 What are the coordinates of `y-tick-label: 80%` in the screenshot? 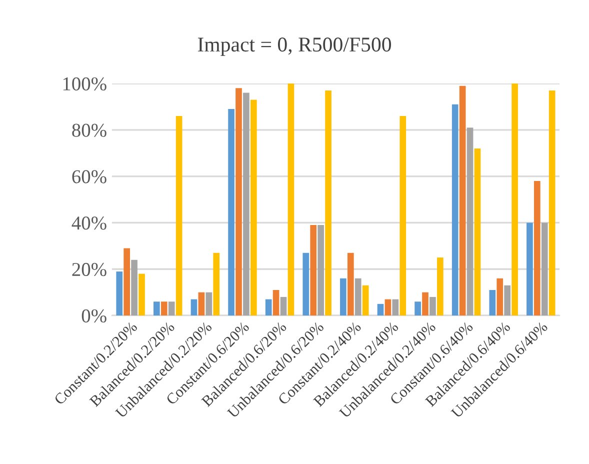 It's located at (89, 130).